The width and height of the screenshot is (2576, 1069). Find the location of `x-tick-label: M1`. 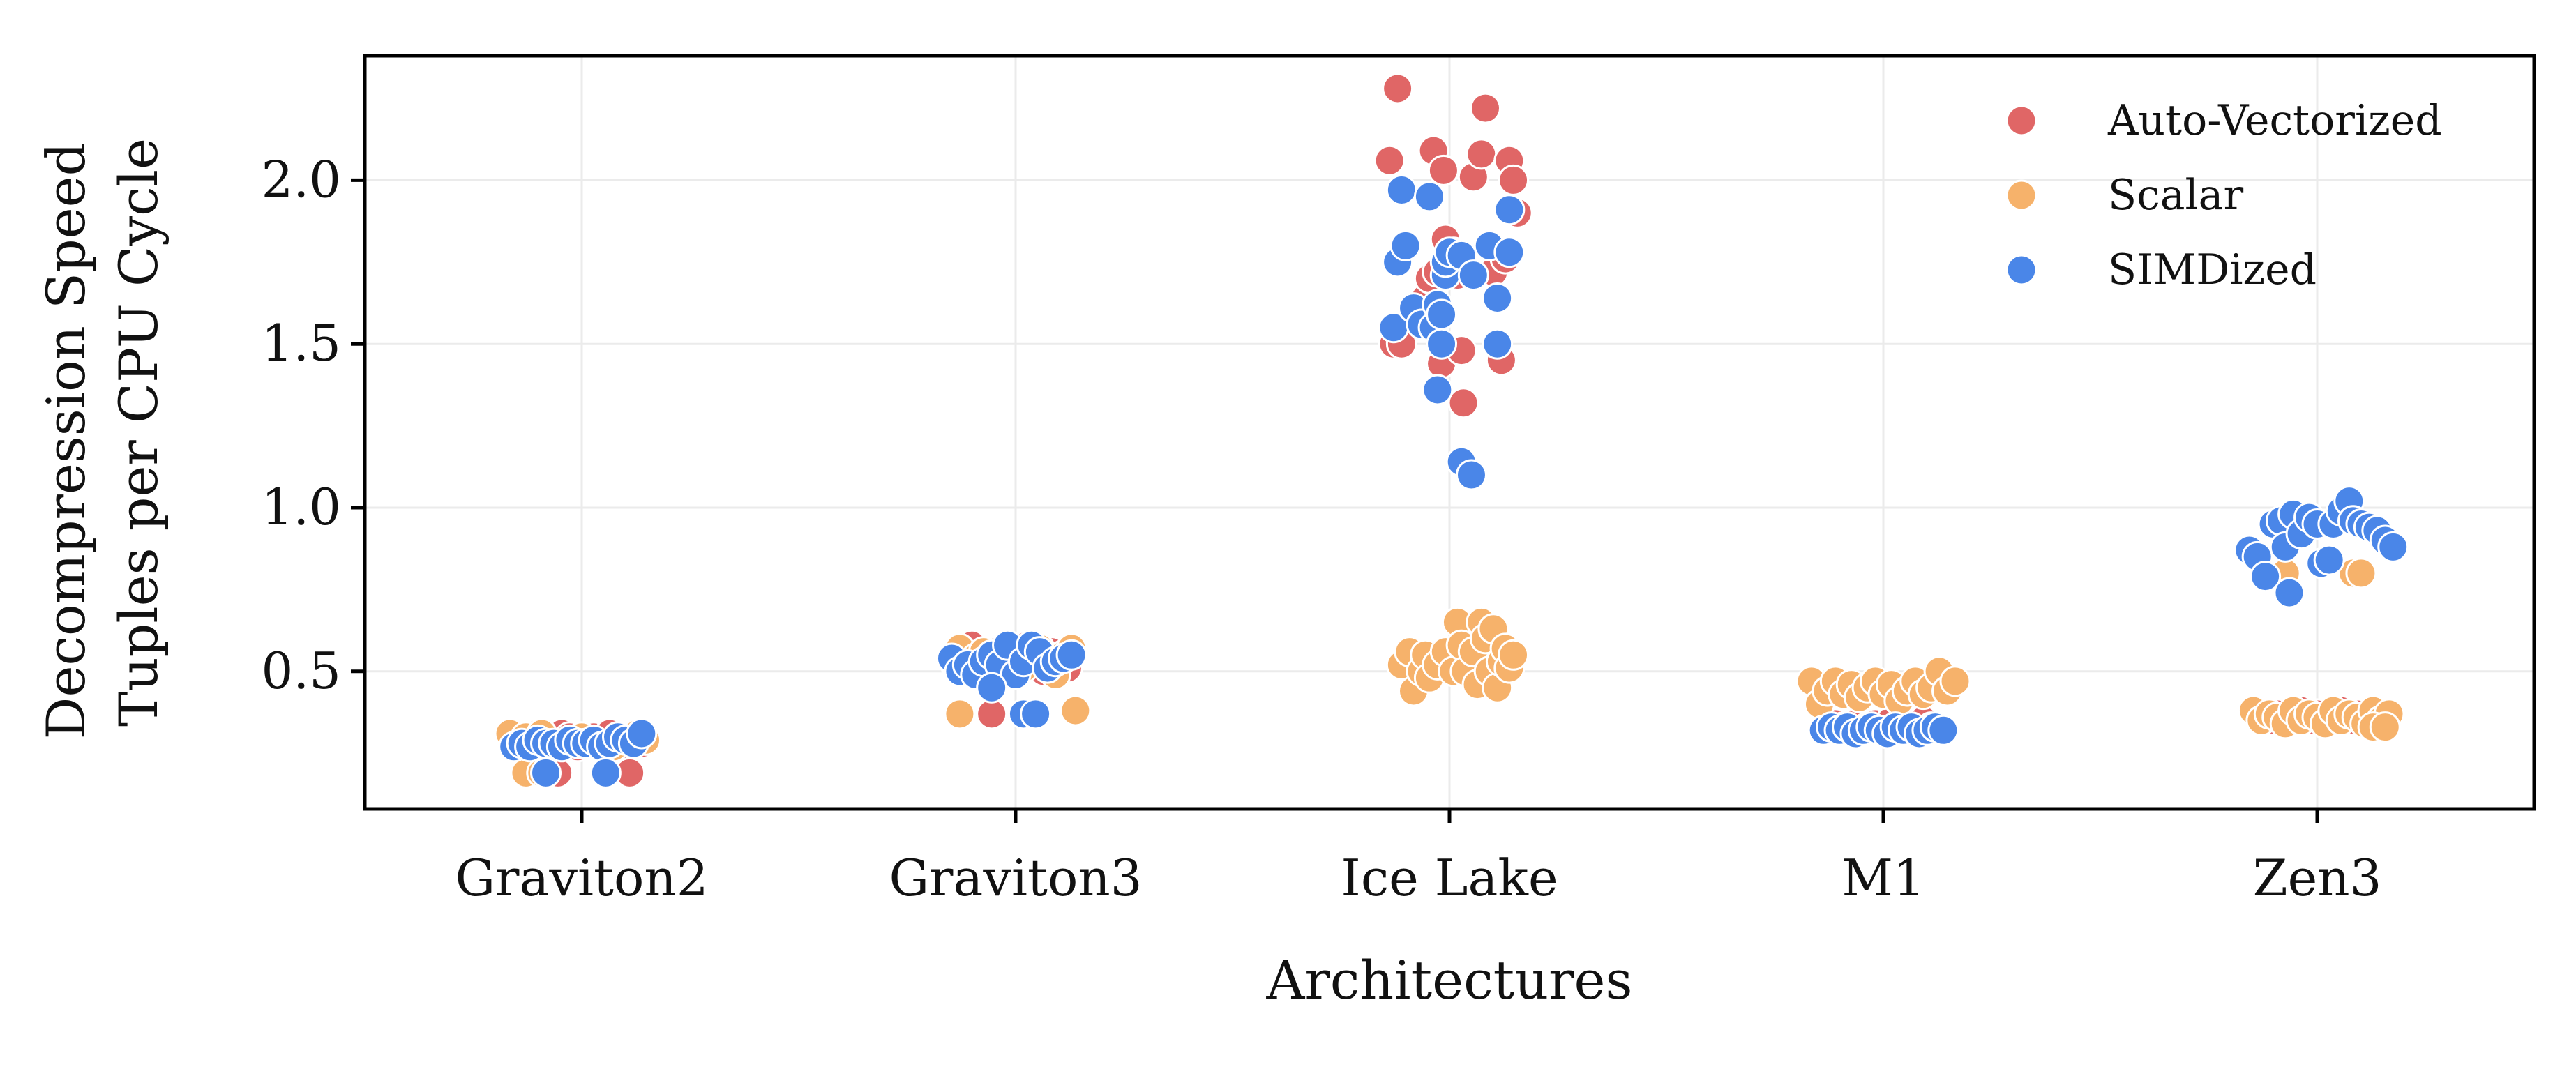

x-tick-label: M1 is located at coordinates (1883, 878).